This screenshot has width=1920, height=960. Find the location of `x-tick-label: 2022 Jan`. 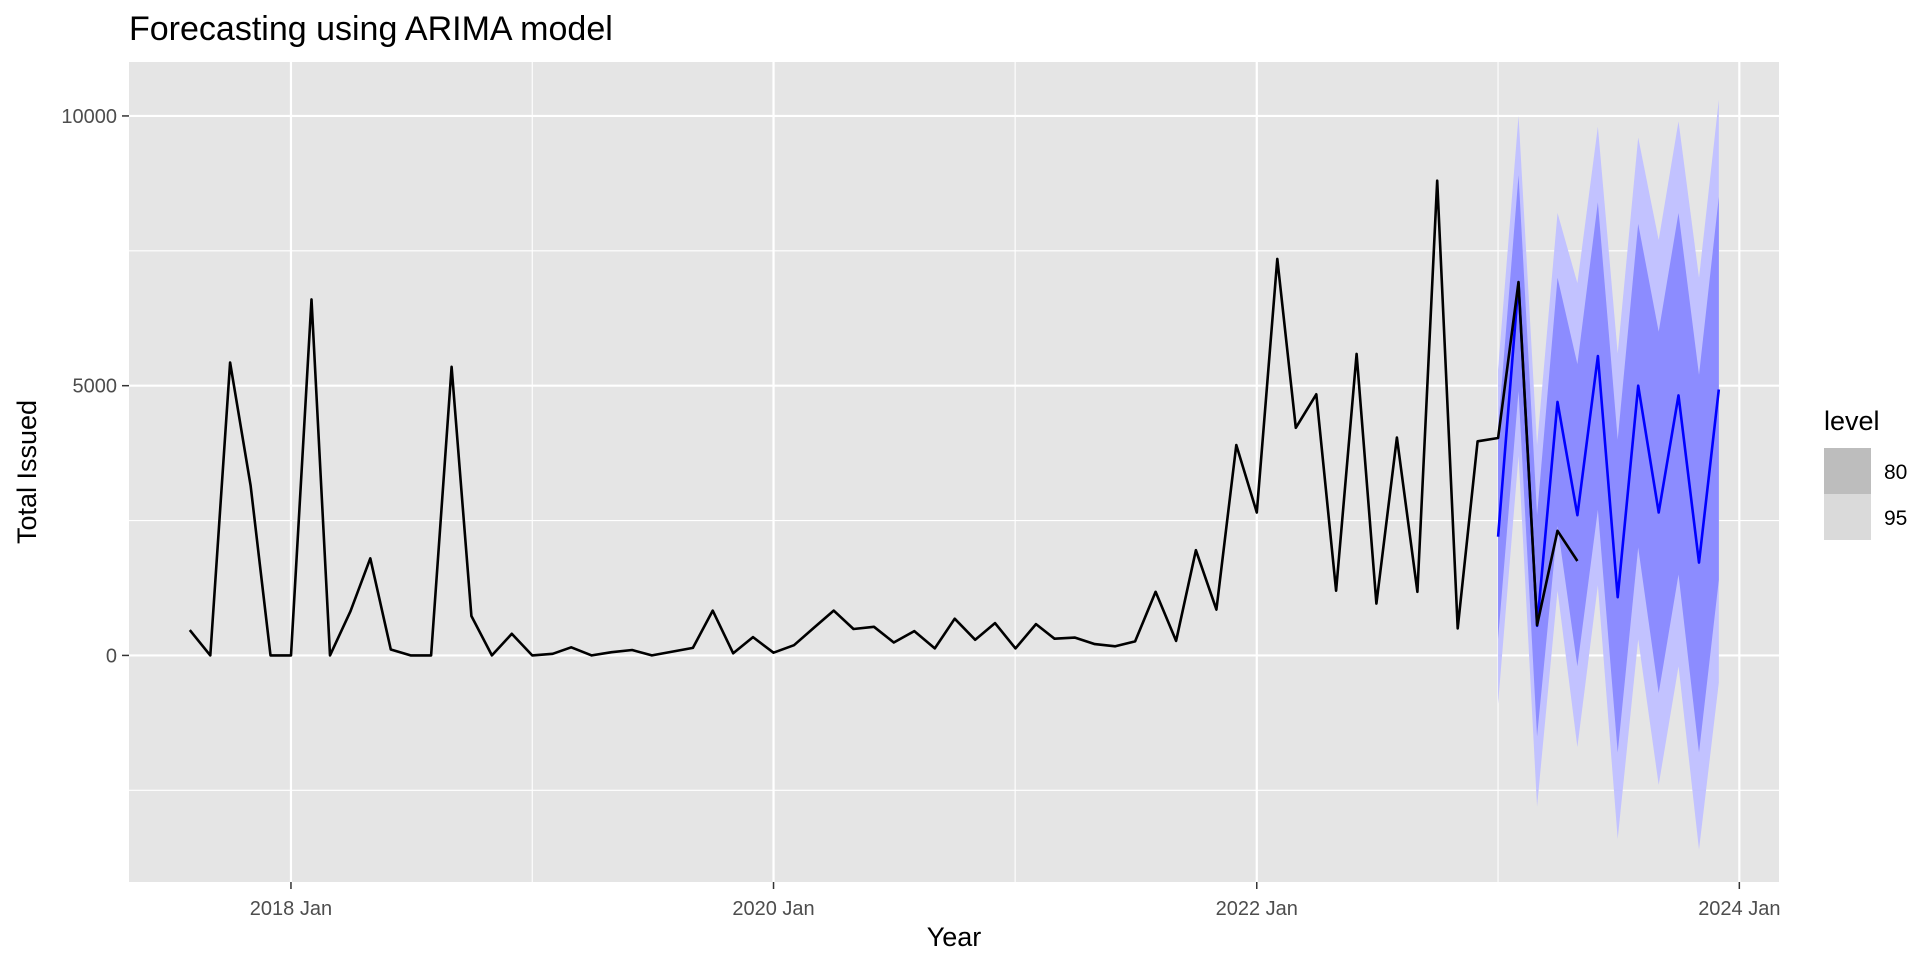

x-tick-label: 2022 Jan is located at coordinates (1257, 909).